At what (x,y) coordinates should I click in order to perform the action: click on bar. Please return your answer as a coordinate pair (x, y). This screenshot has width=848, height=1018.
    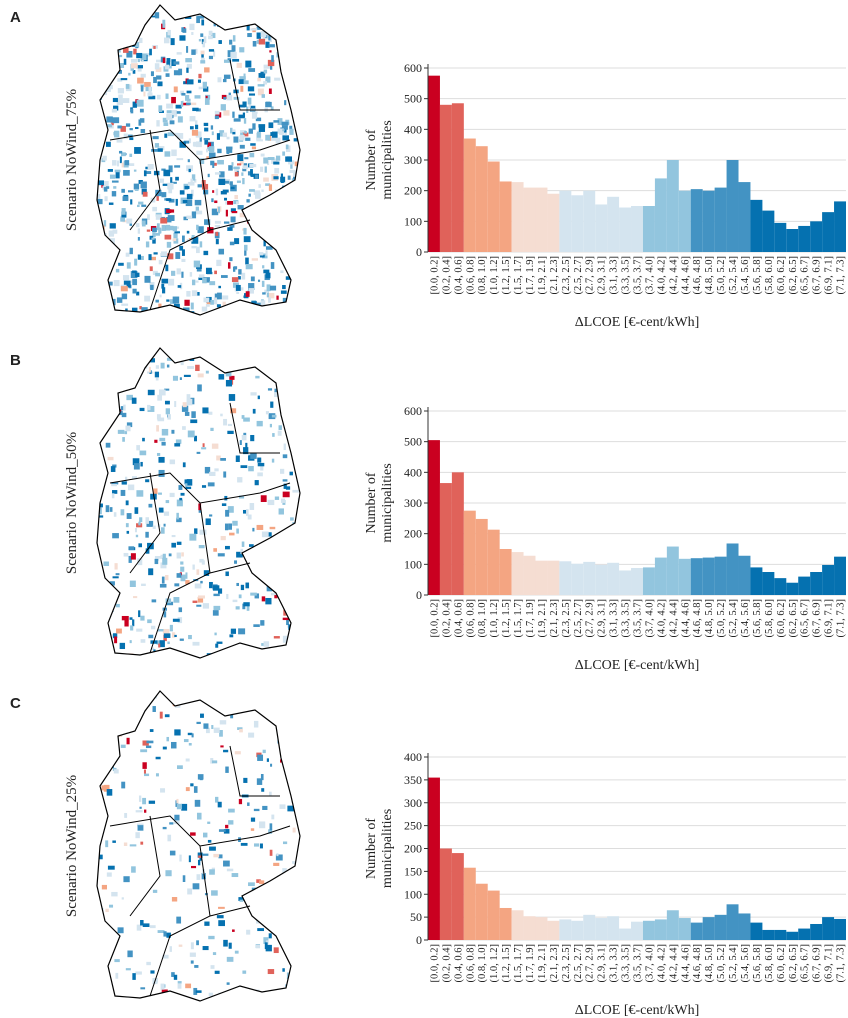
    Looking at the image, I should click on (828, 232).